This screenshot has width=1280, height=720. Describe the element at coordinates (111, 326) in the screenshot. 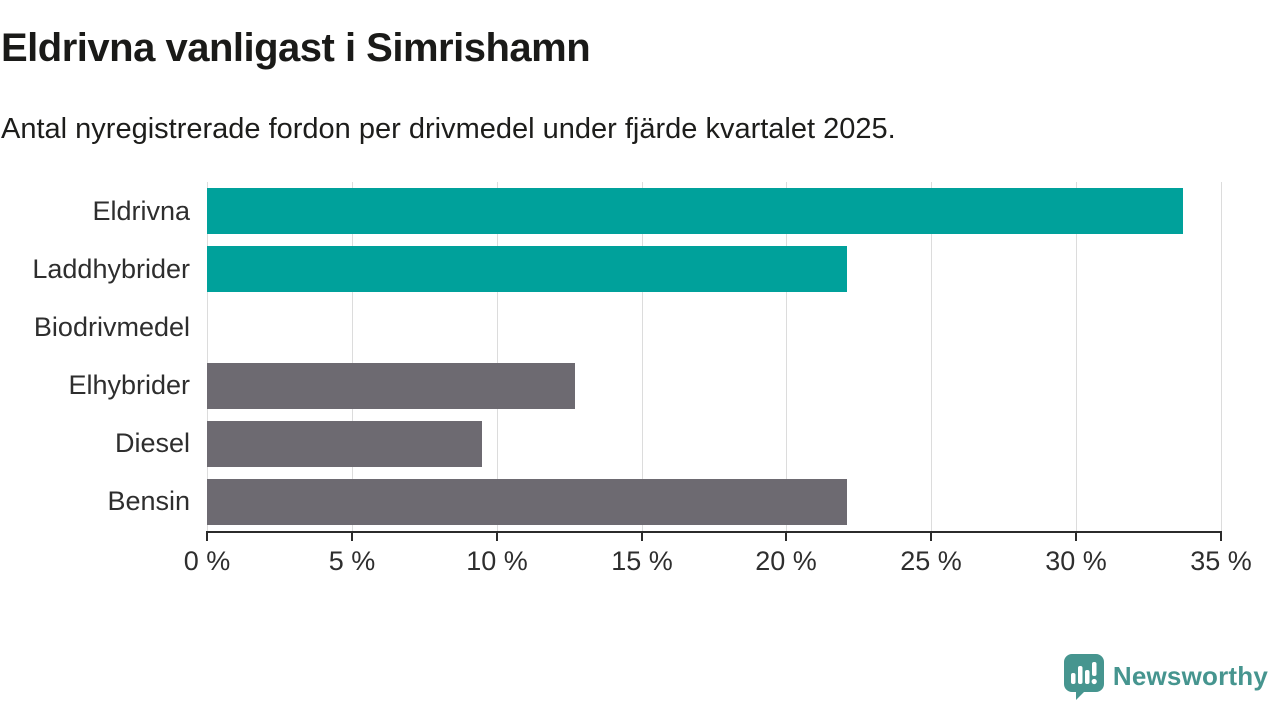

I see `y-label-biodrivmedel: Biodrivmedel` at that location.